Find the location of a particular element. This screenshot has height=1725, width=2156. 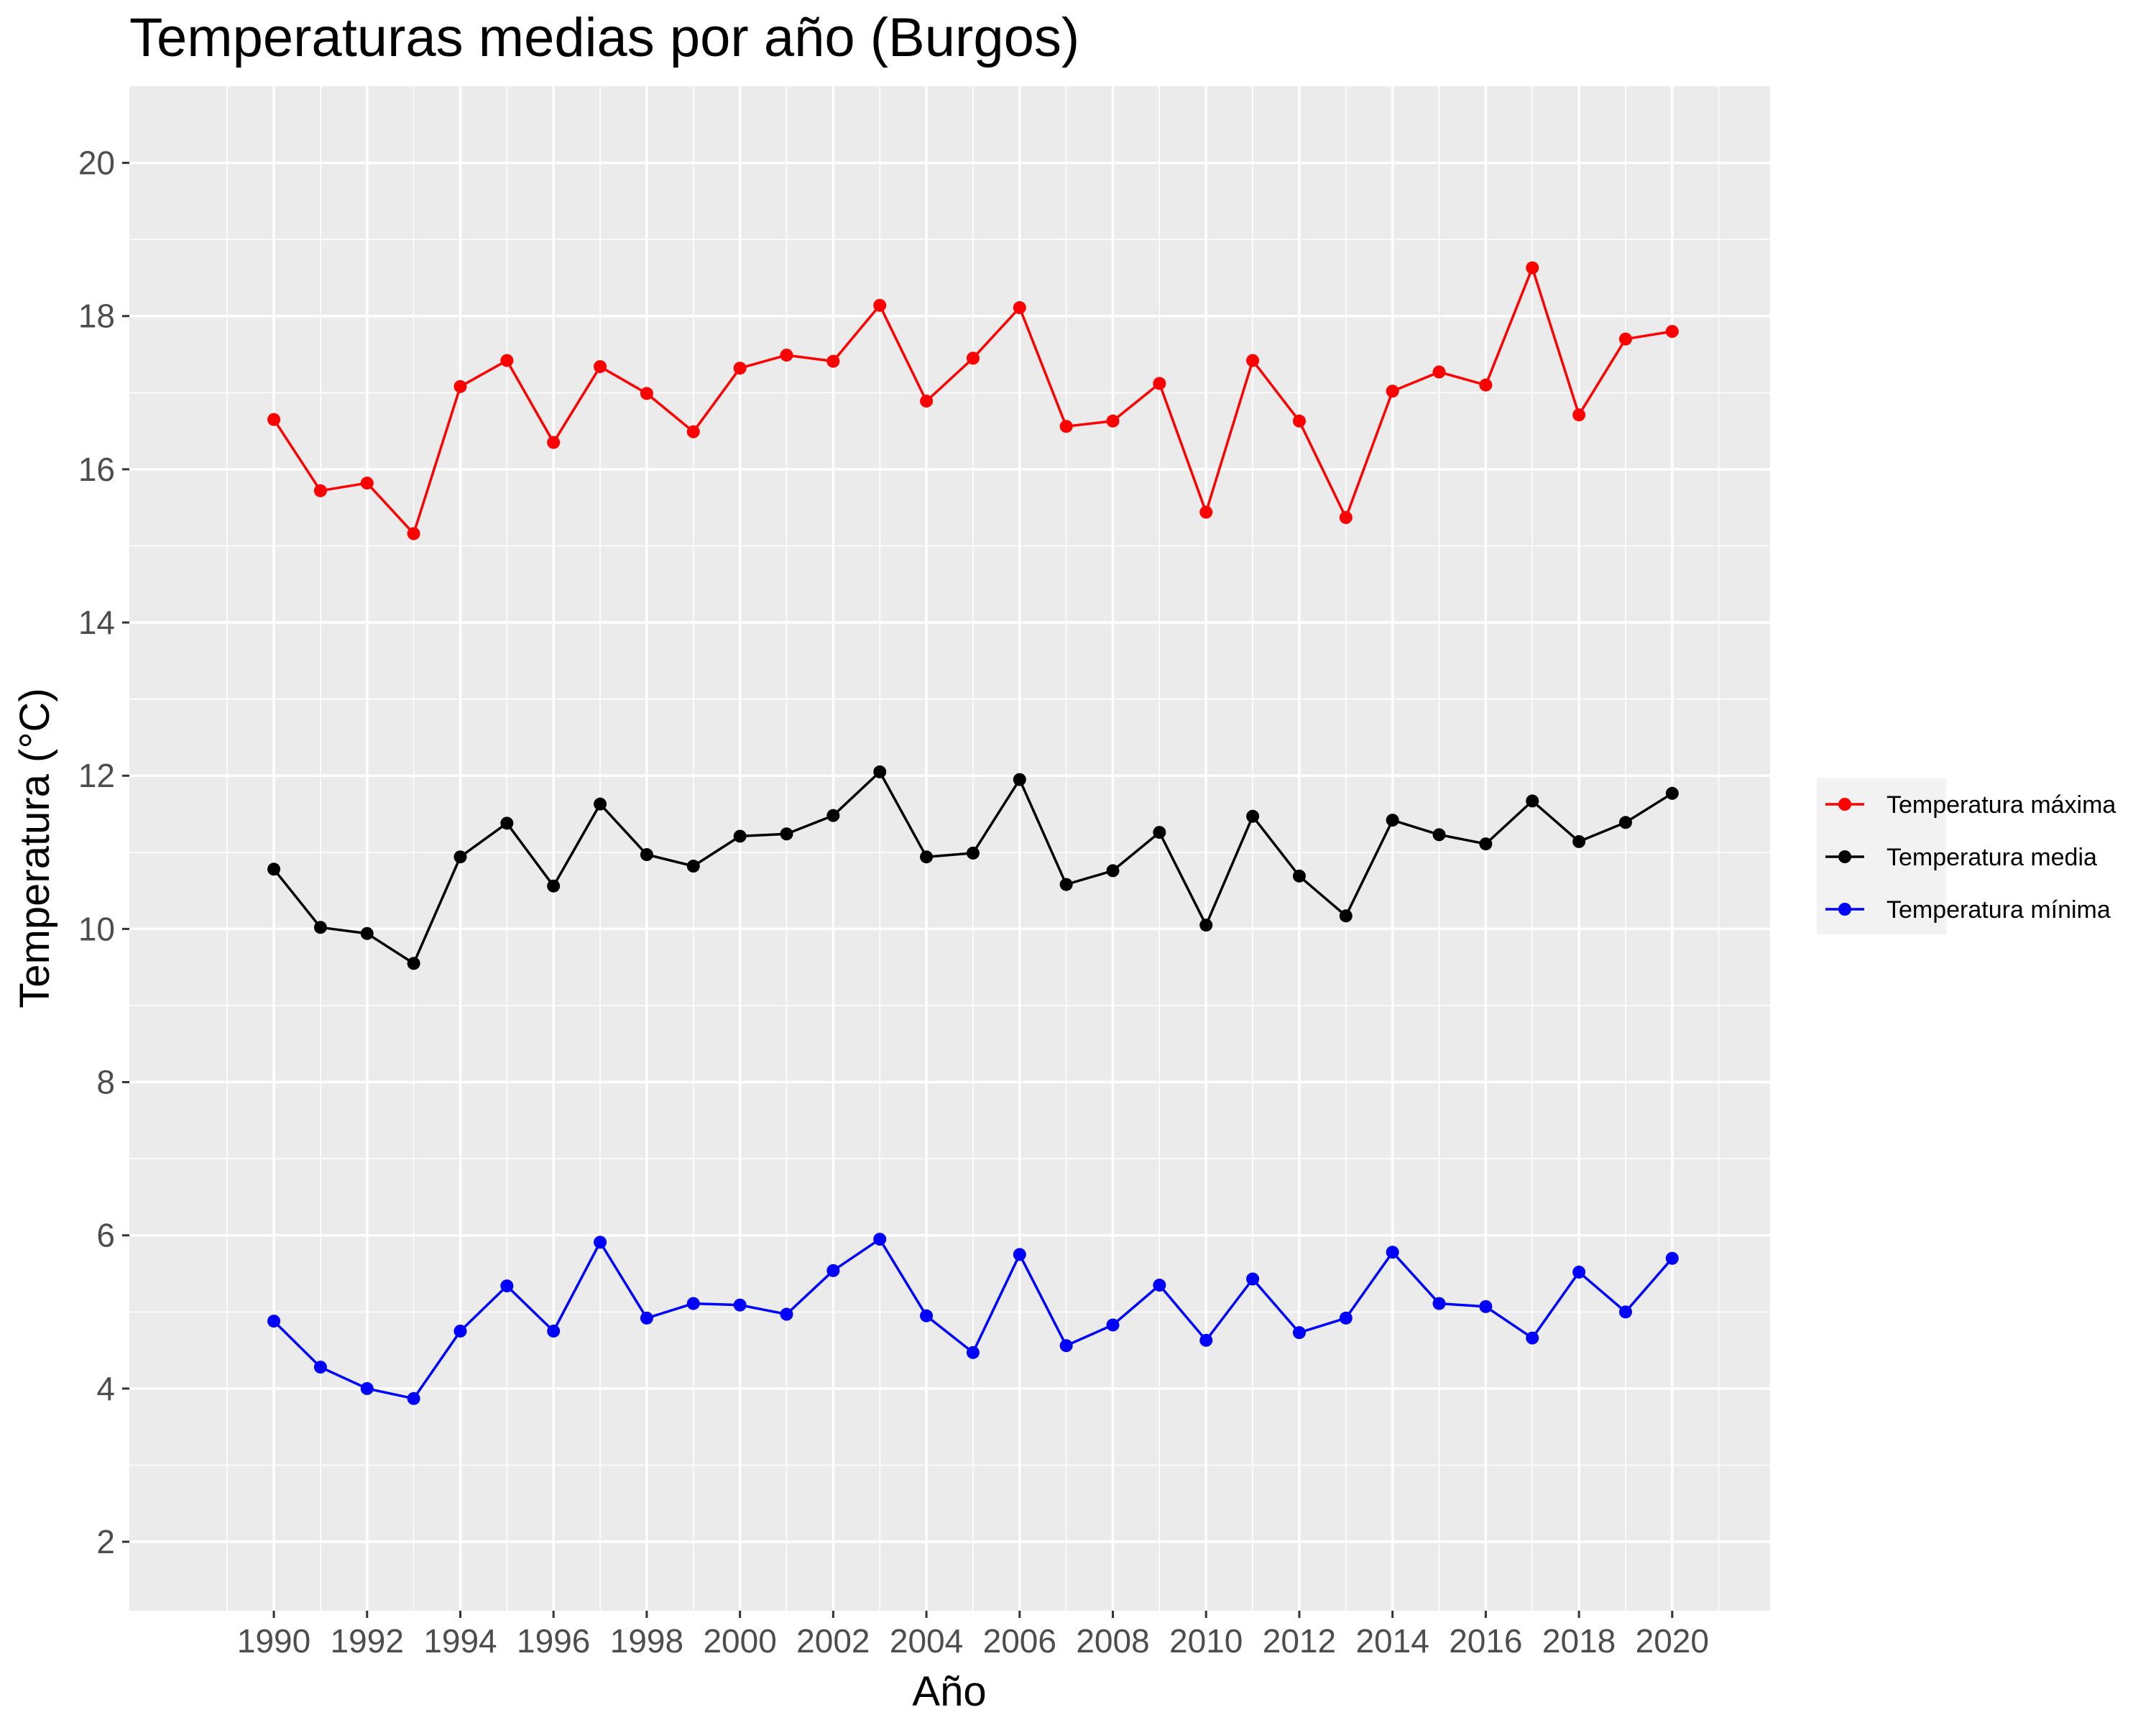

y-tick-label: 10 is located at coordinates (96, 928).